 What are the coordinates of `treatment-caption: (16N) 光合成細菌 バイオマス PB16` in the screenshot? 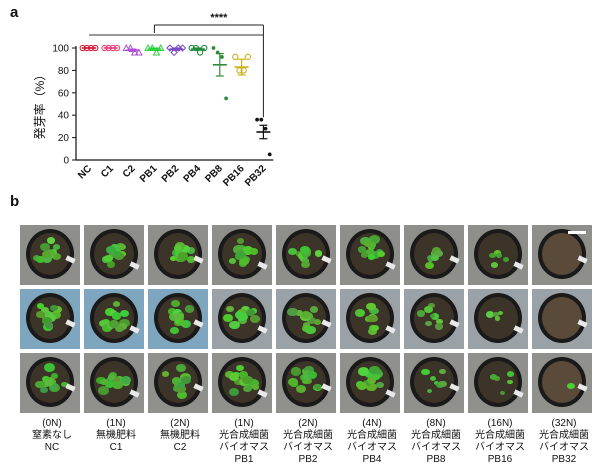 It's located at (500, 442).